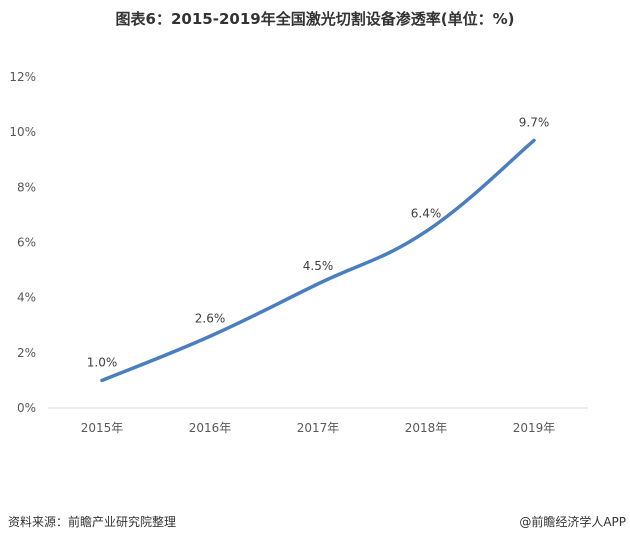  What do you see at coordinates (22, 77) in the screenshot?
I see `y-tick-label: 12%` at bounding box center [22, 77].